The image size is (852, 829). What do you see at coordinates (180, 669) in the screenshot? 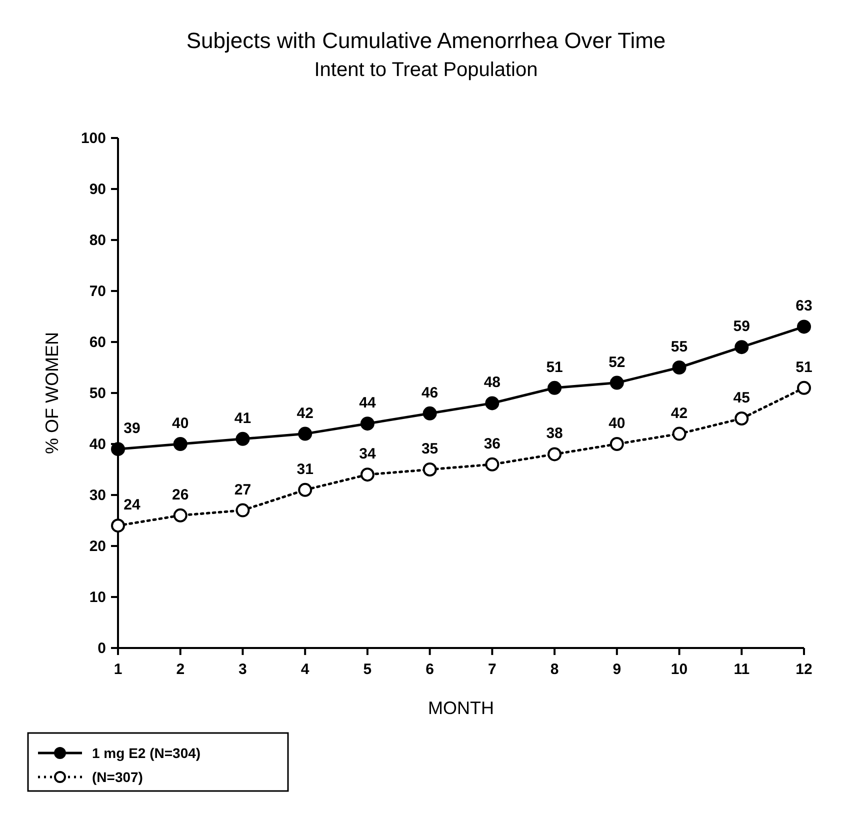
I see `x-tick-label: 2` at bounding box center [180, 669].